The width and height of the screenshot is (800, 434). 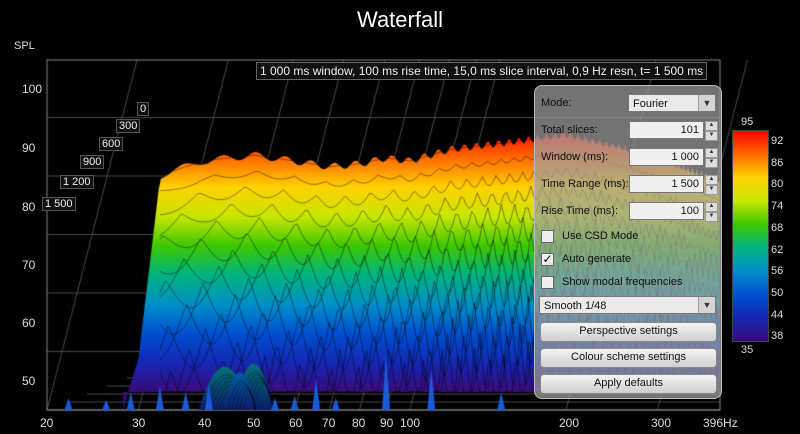 I want to click on show-modal-checkbox: Show modal frequencies, so click(x=611, y=283).